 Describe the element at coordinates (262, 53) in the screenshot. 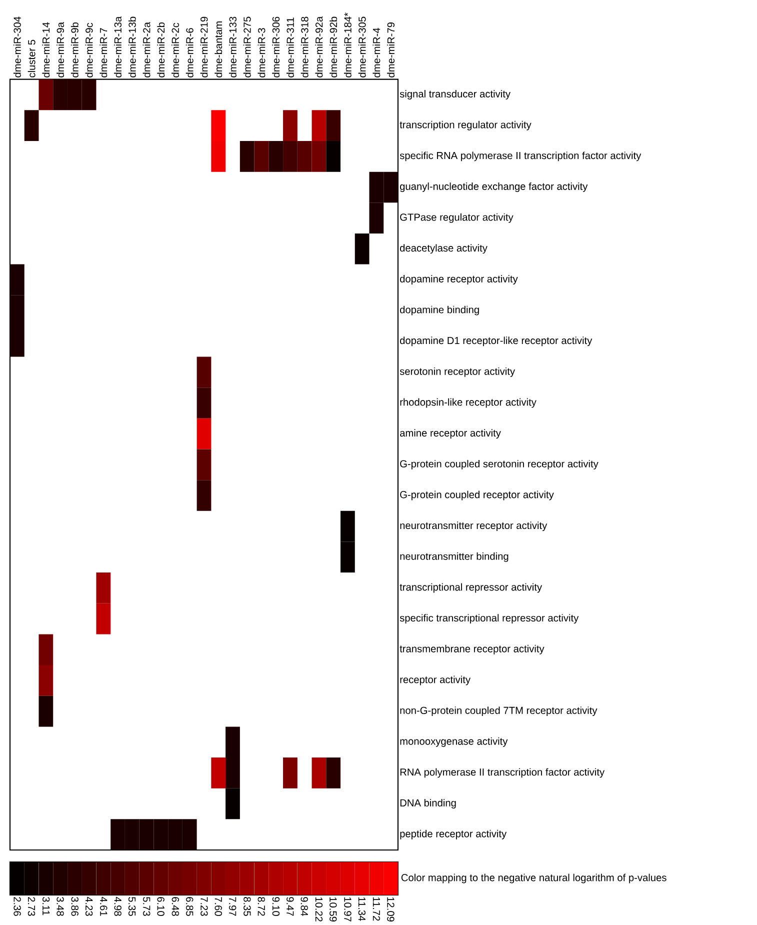

I see `x-tick-label: dme-miR-3` at that location.